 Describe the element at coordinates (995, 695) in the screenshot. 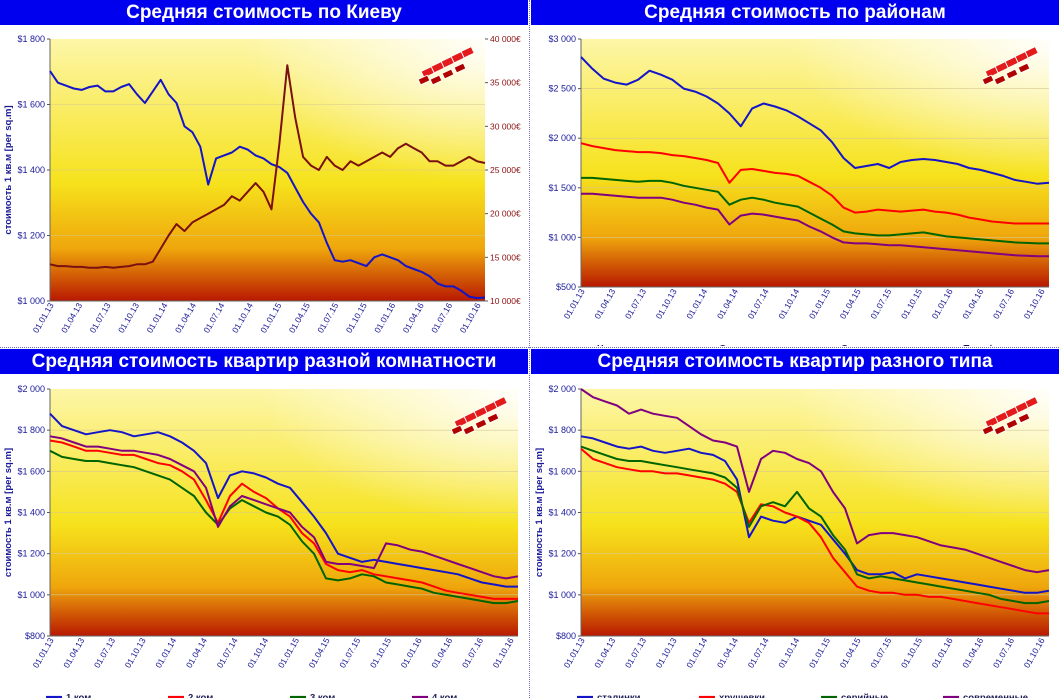

I see `legend-label: современные` at that location.